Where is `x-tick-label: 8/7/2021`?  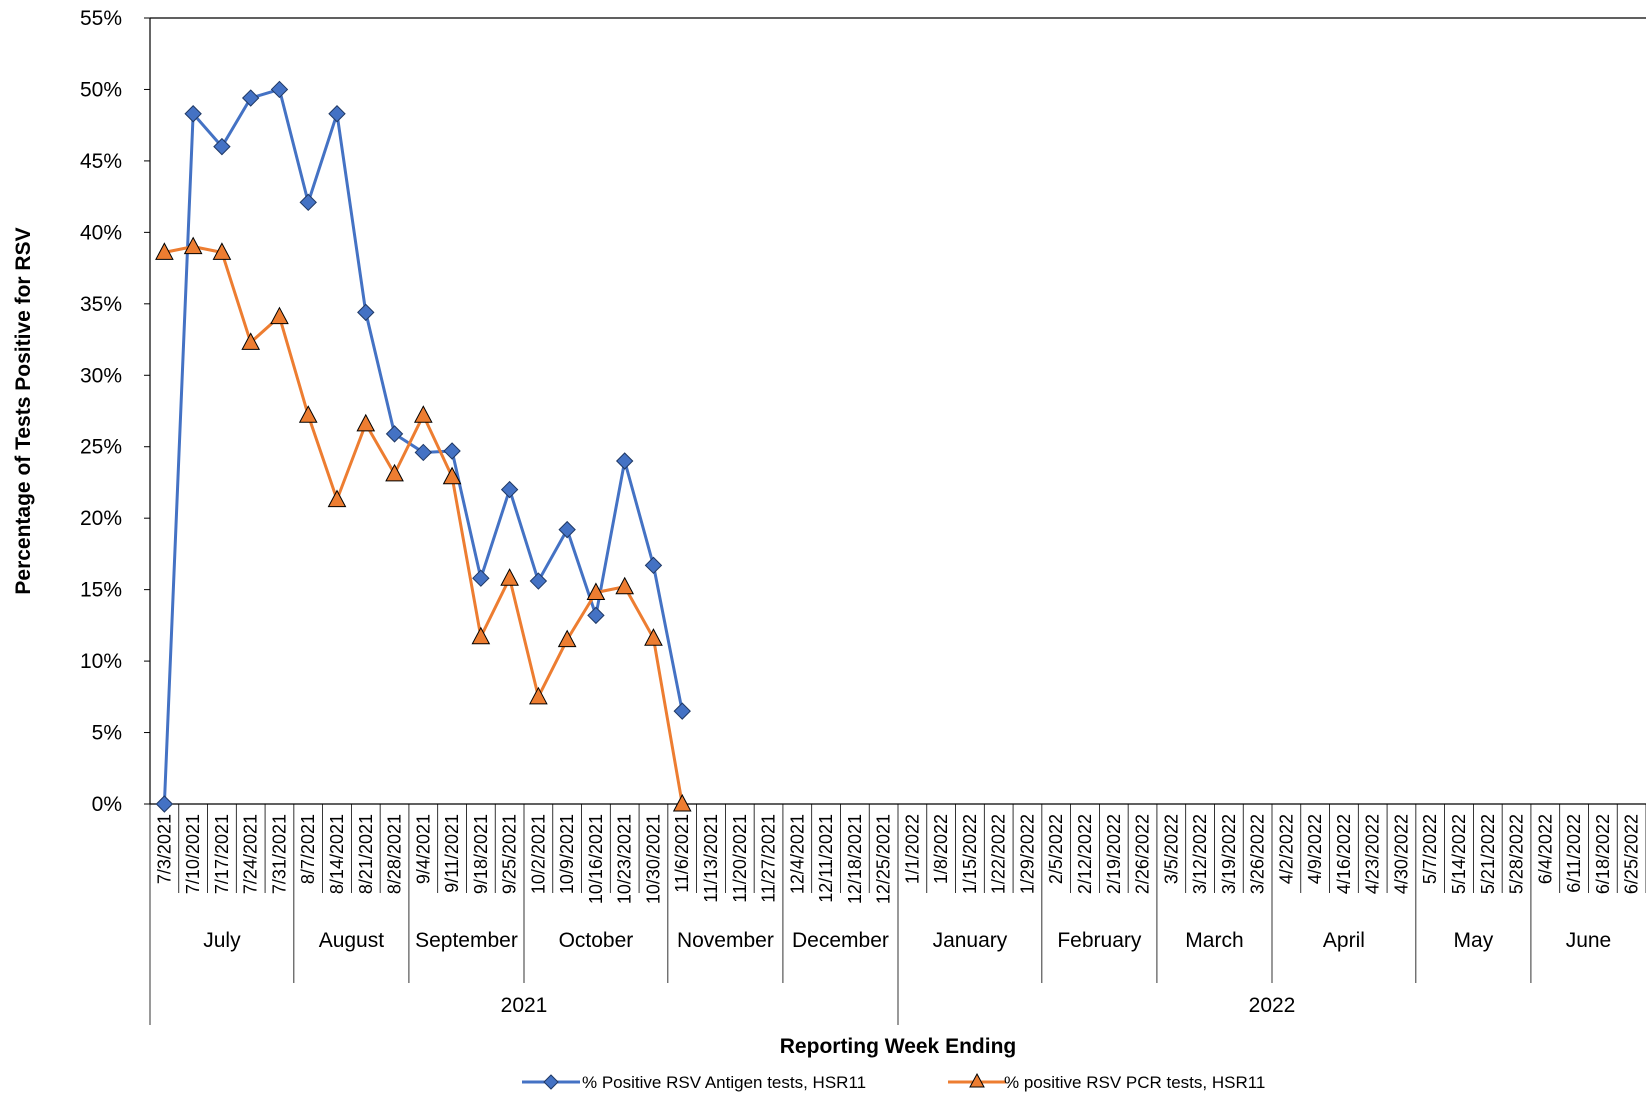
x-tick-label: 8/7/2021 is located at coordinates (308, 849).